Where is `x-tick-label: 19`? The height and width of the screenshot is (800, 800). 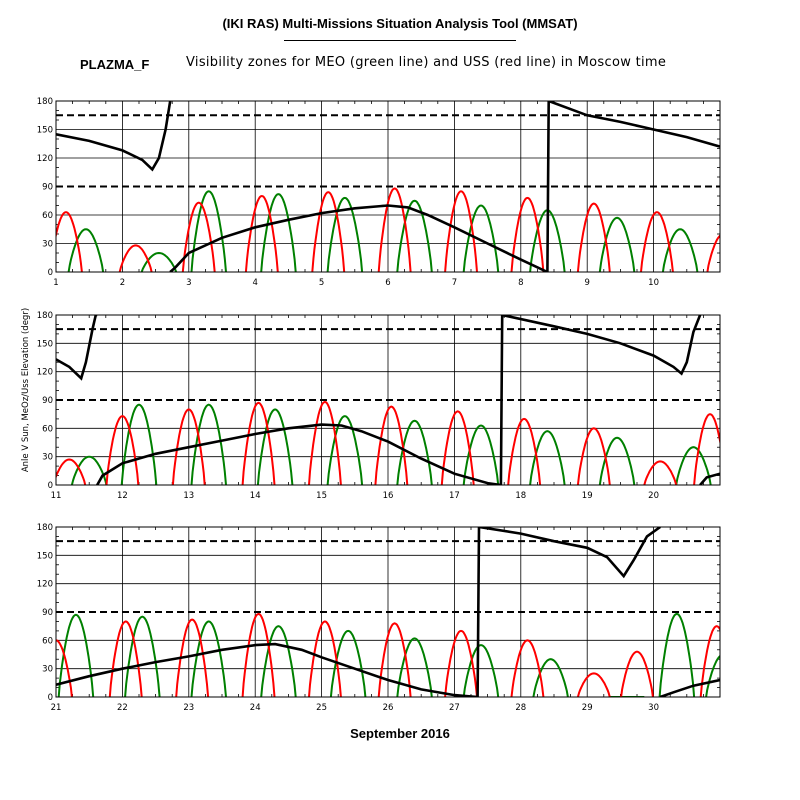 x-tick-label: 19 is located at coordinates (587, 496).